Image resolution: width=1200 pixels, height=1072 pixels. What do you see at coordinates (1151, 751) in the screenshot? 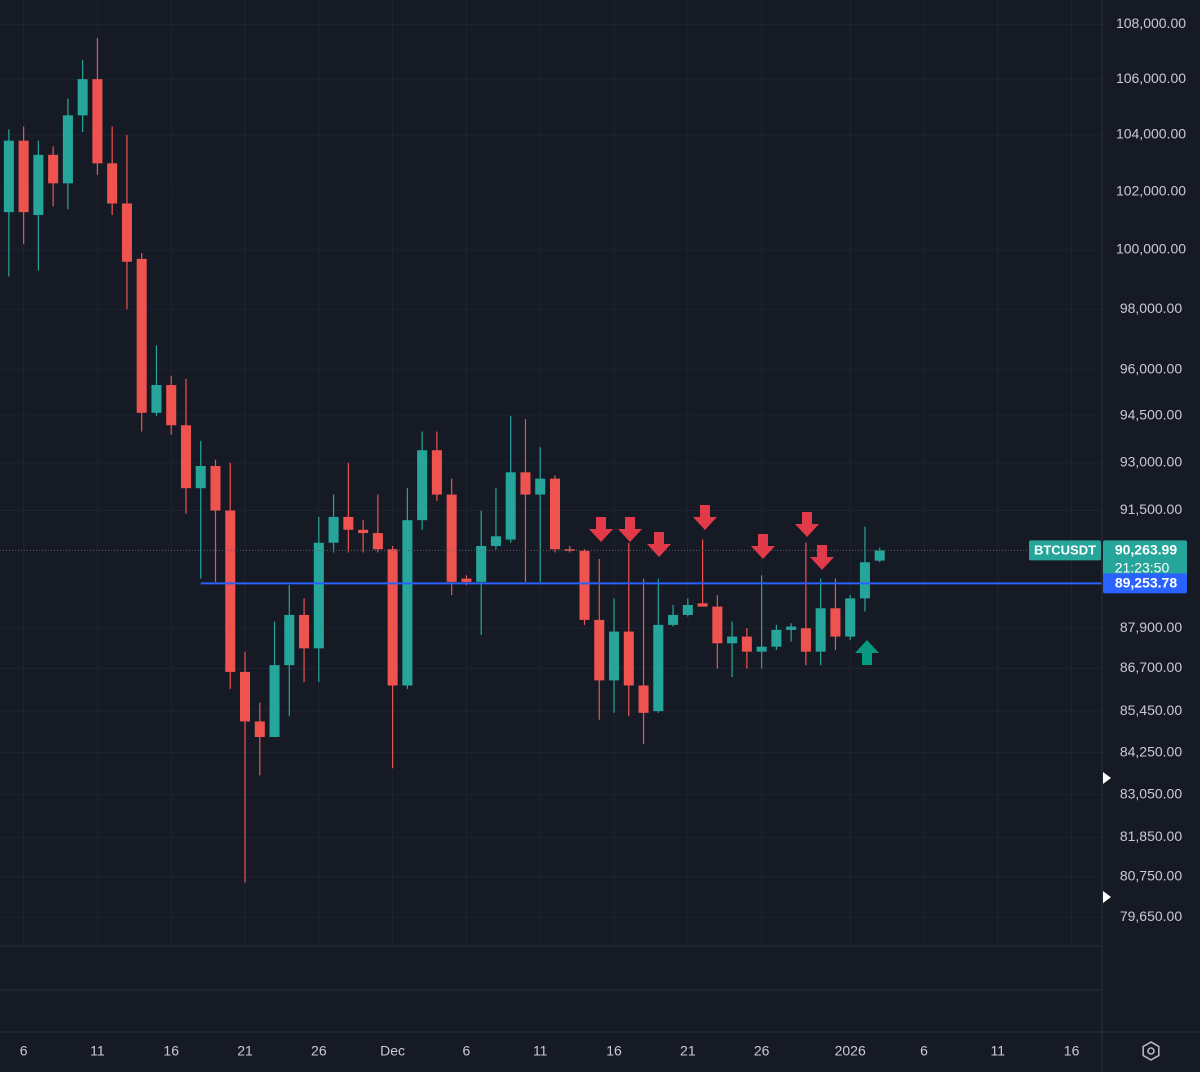
I see `y-tick-label: 84,250.00` at bounding box center [1151, 751].